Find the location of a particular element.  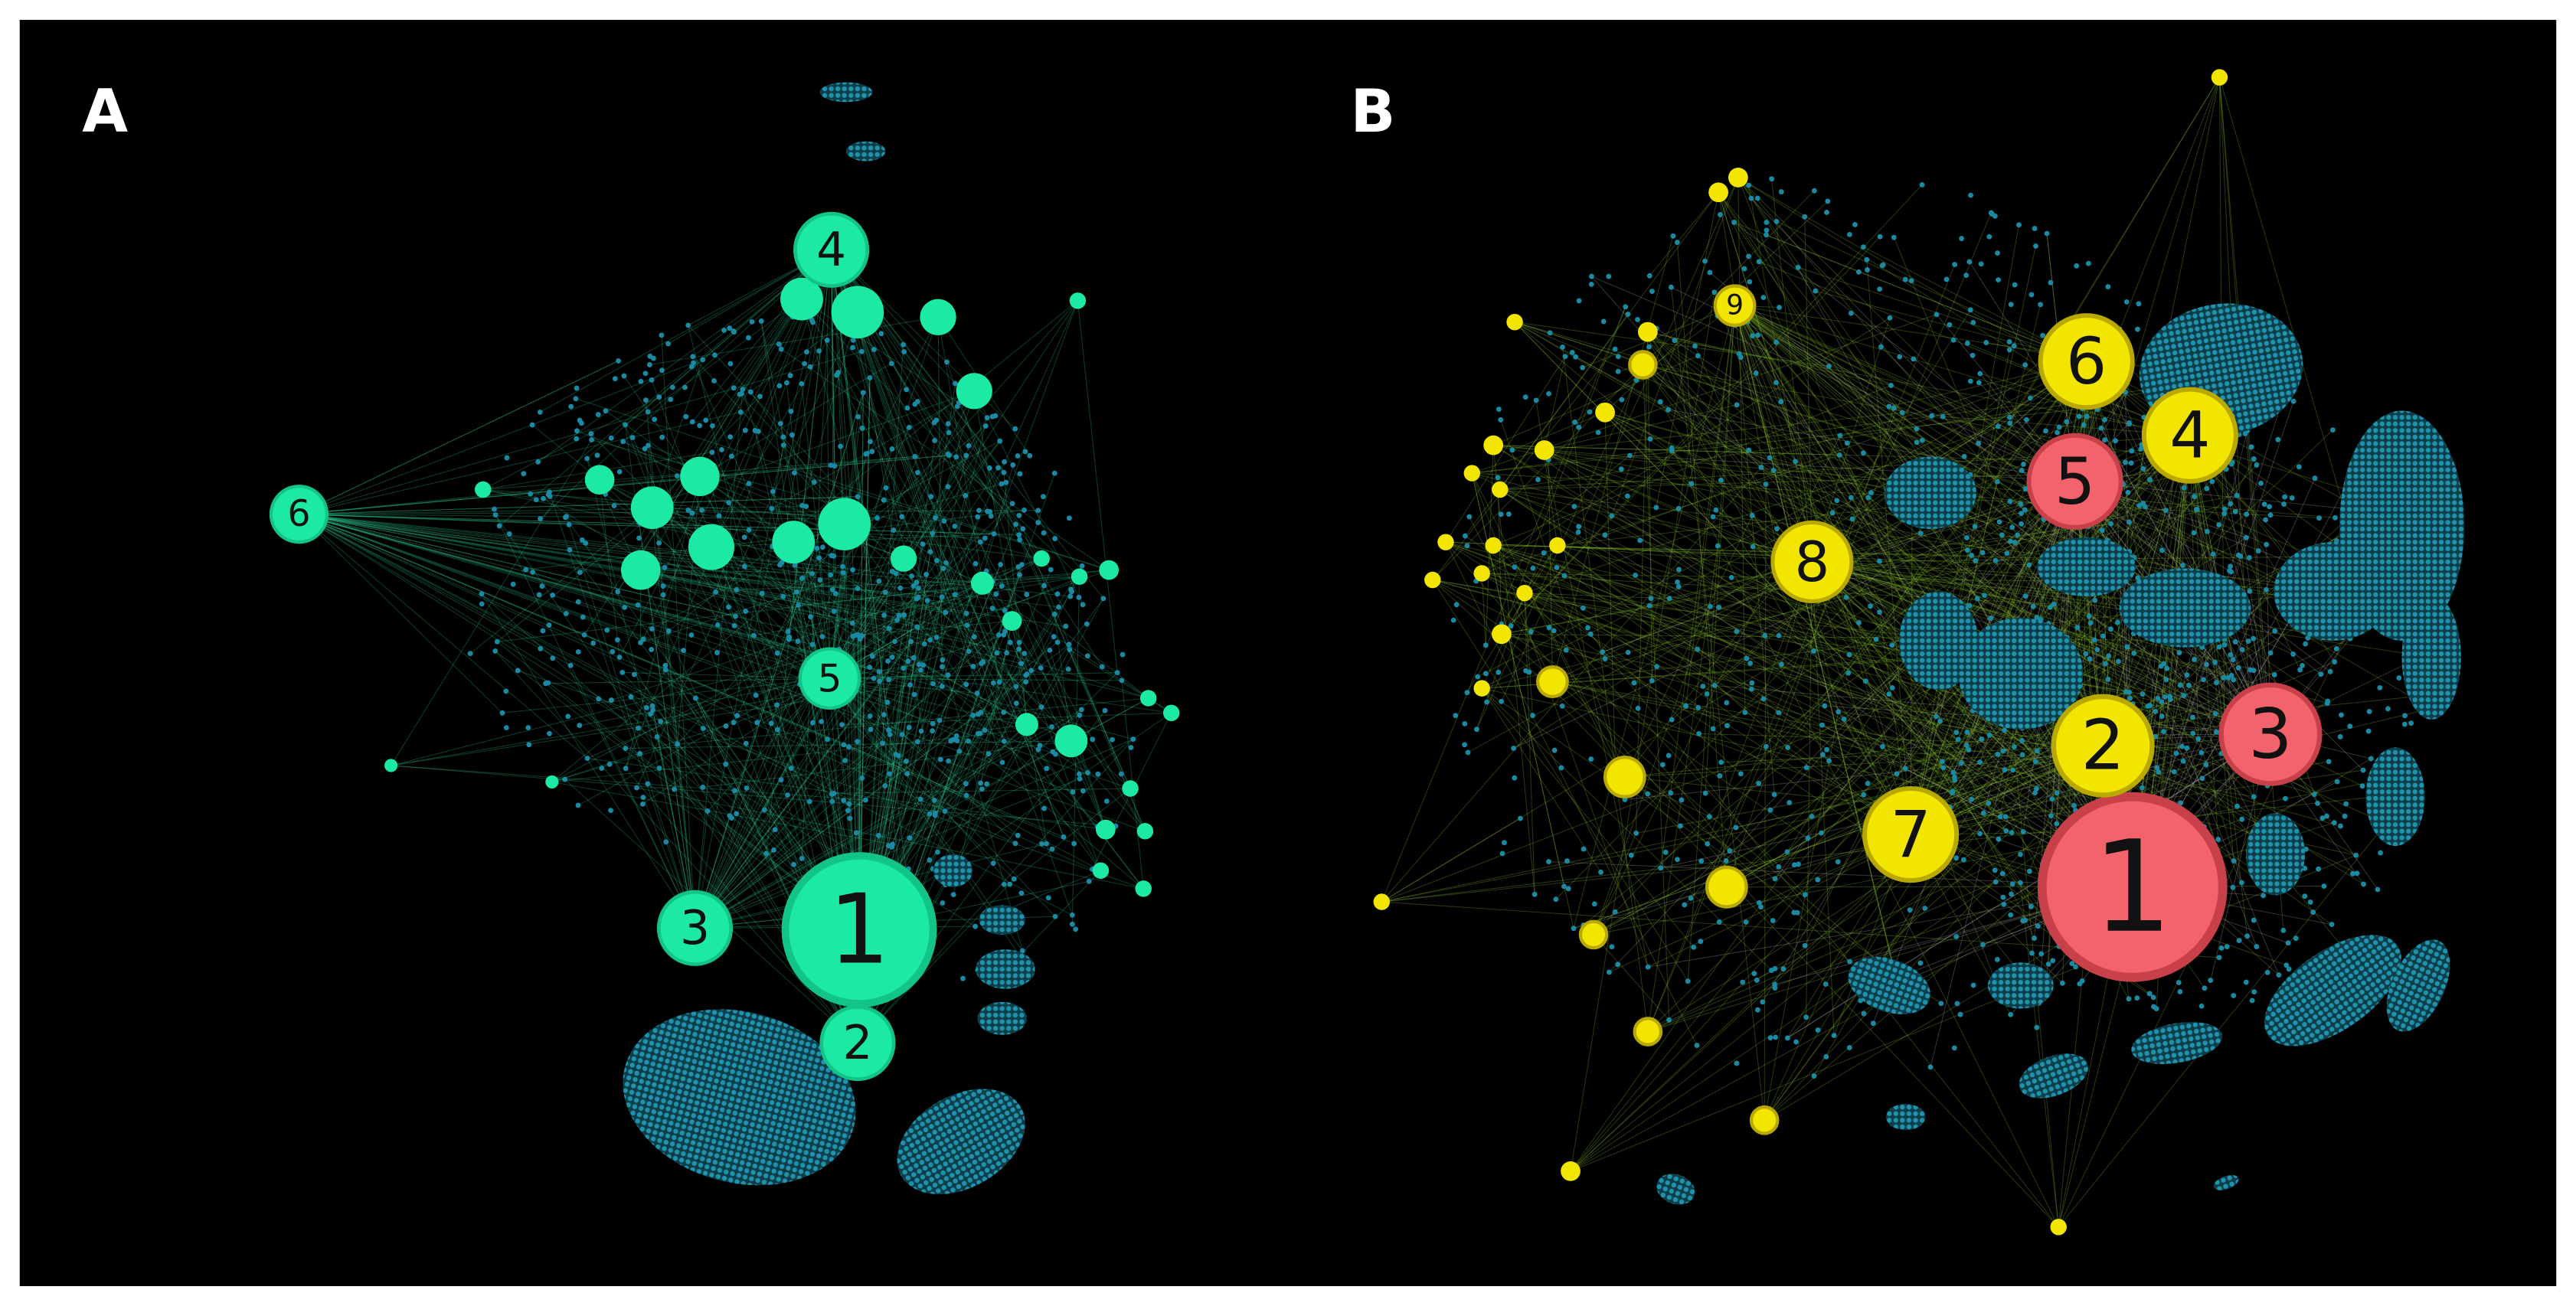

node-label: 6 is located at coordinates (298, 514).